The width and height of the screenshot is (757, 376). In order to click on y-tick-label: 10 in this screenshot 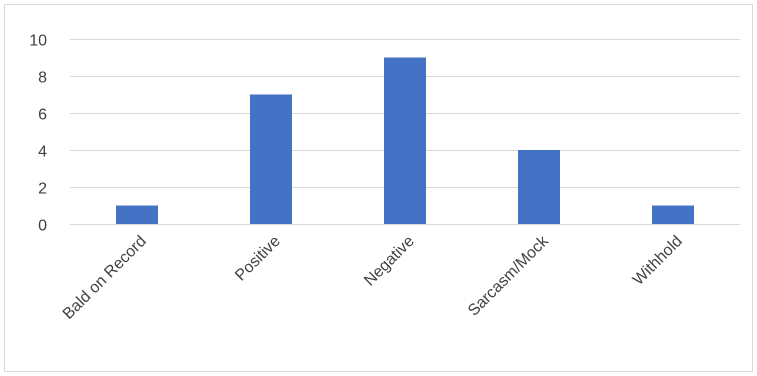, I will do `click(38, 41)`.